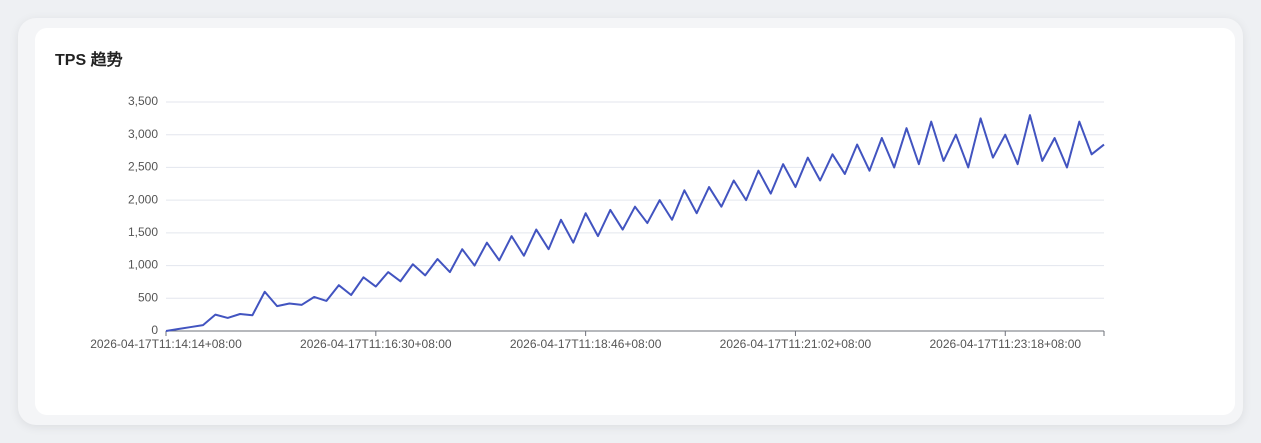  Describe the element at coordinates (143, 101) in the screenshot. I see `y-tick-label: 3,500` at that location.